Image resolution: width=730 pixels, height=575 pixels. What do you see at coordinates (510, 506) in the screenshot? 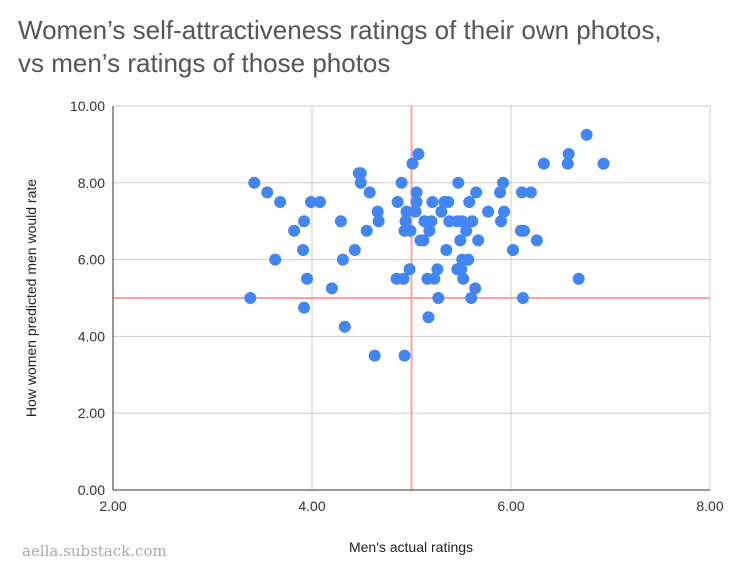
I see `x-tick-label: 6.00` at bounding box center [510, 506].